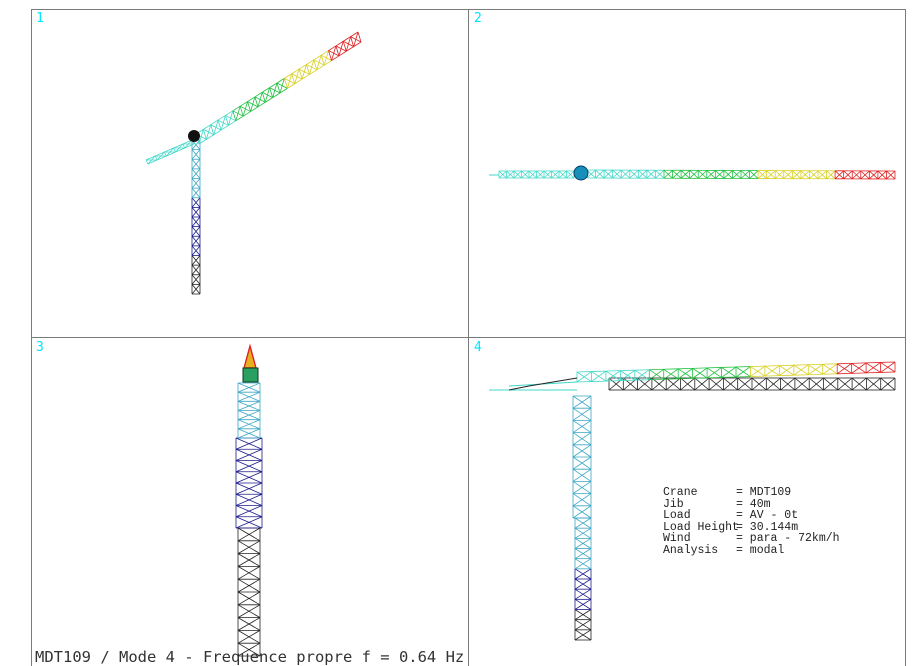 The width and height of the screenshot is (924, 666). I want to click on counter-jib-side, so click(533, 384).